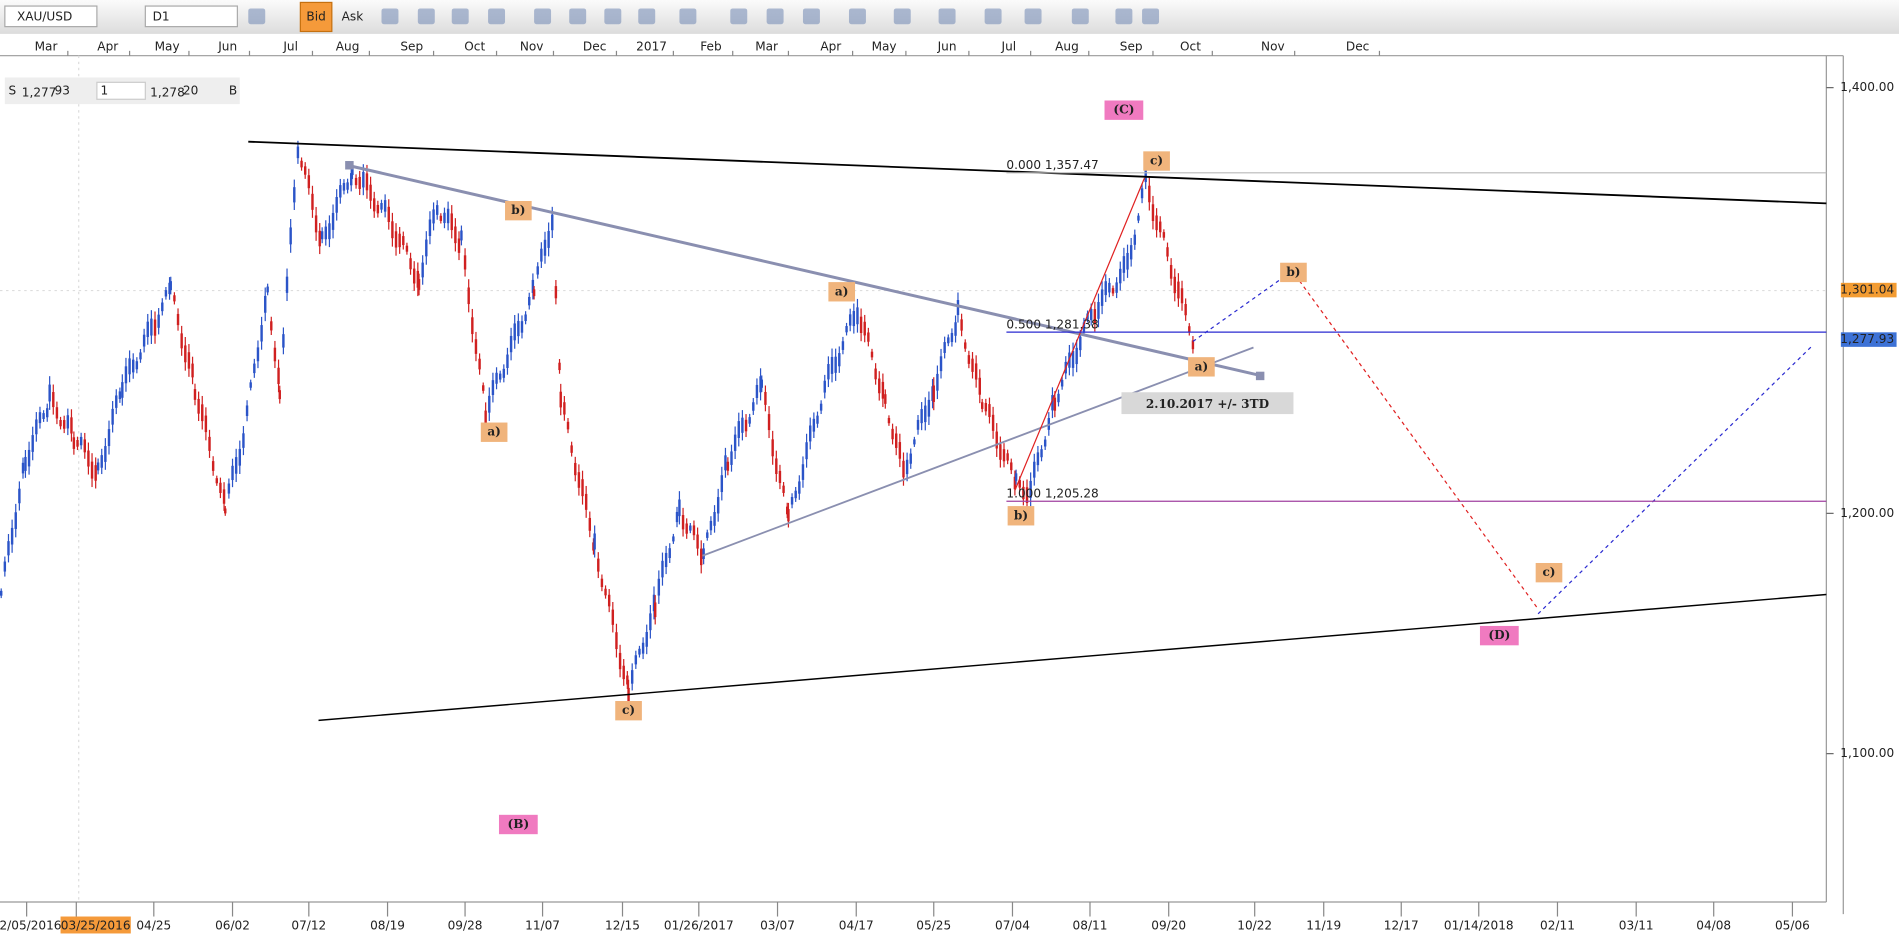  I want to click on date-label: 11/07, so click(542, 926).